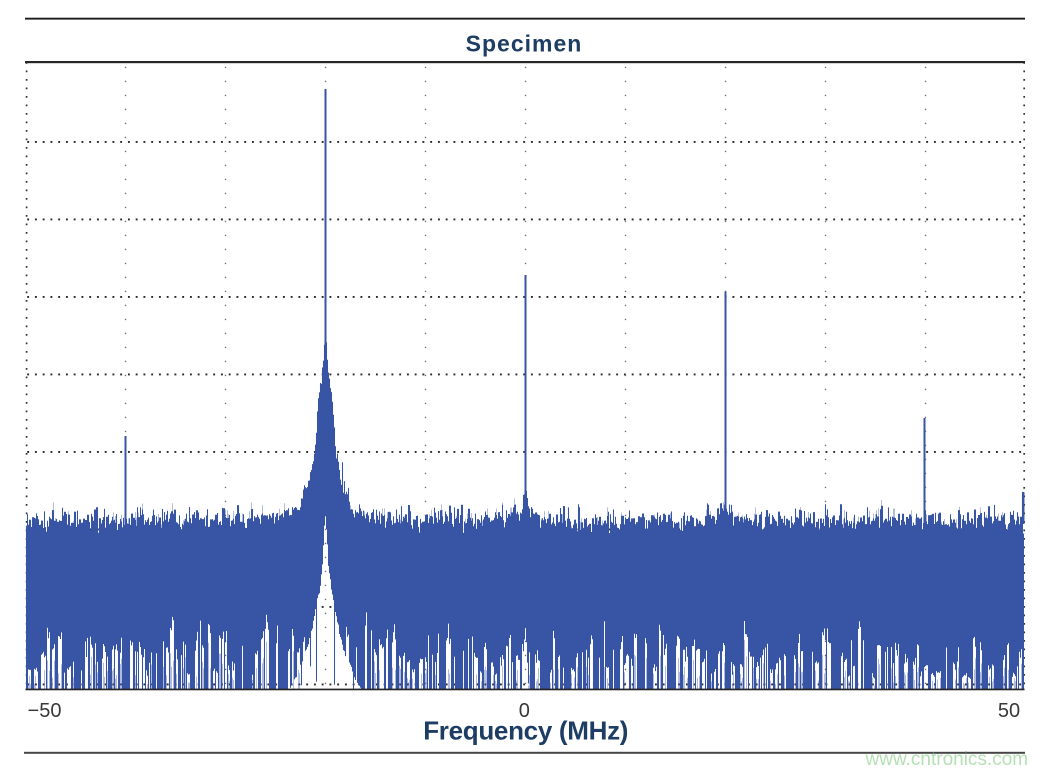 Image resolution: width=1050 pixels, height=774 pixels. Describe the element at coordinates (1009, 711) in the screenshot. I see `svg-text: 50` at that location.